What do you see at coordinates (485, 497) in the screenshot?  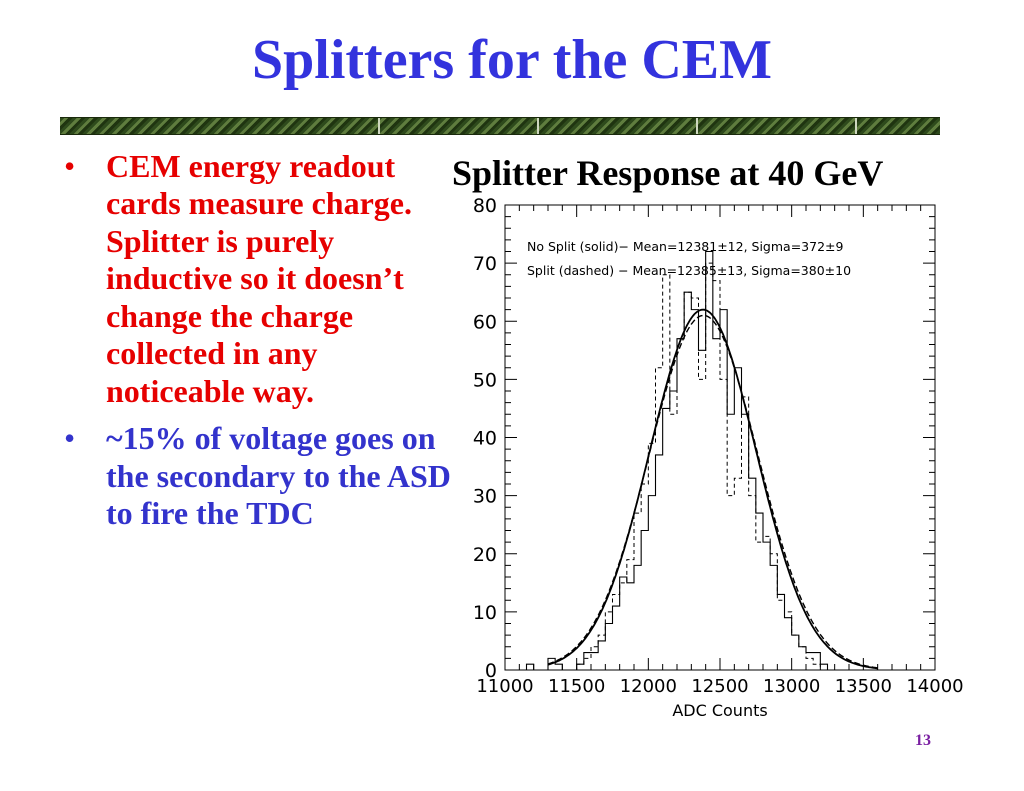 I see `y-tick-label: 30` at bounding box center [485, 497].